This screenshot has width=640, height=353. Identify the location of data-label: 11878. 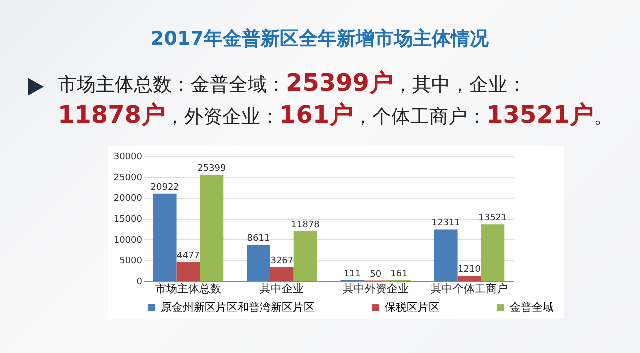
(305, 225).